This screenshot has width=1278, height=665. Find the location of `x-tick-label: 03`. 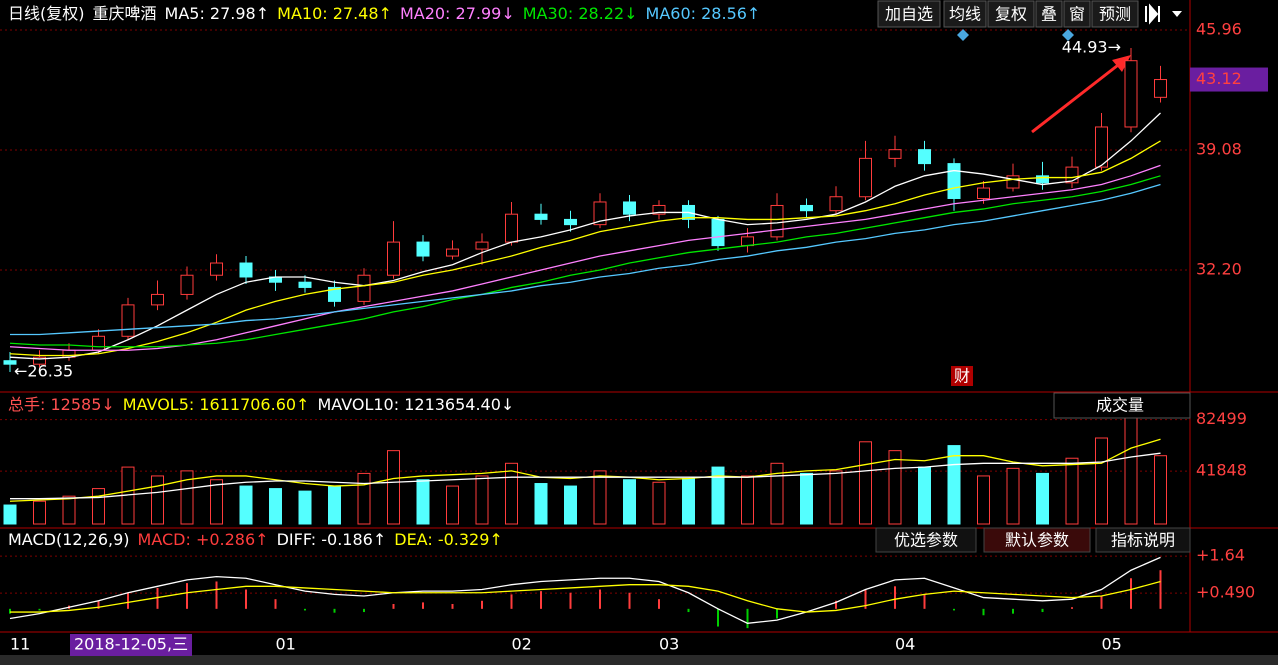

x-tick-label: 03 is located at coordinates (669, 644).